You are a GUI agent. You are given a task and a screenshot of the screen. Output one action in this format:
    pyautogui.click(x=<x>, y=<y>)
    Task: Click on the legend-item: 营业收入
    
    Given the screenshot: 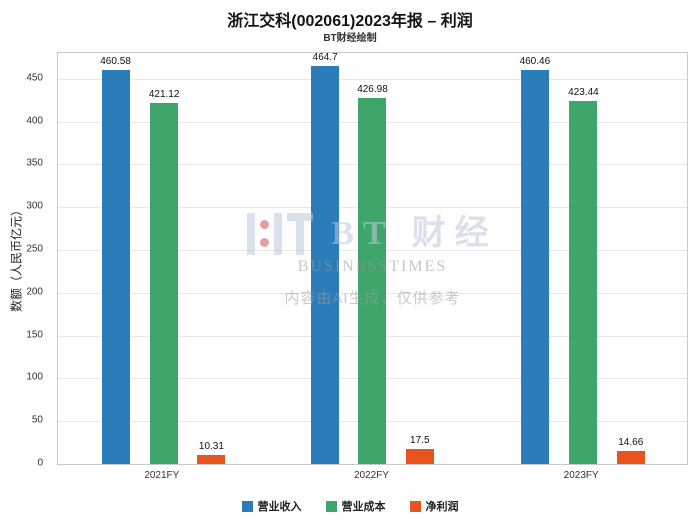 What is the action you would take?
    pyautogui.click(x=271, y=506)
    